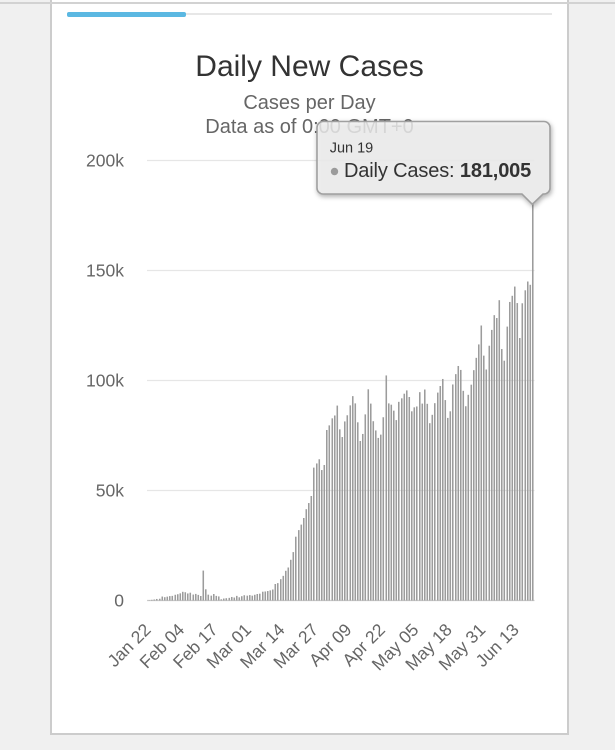  Describe the element at coordinates (352, 148) in the screenshot. I see `svg-text: Jun 19` at that location.